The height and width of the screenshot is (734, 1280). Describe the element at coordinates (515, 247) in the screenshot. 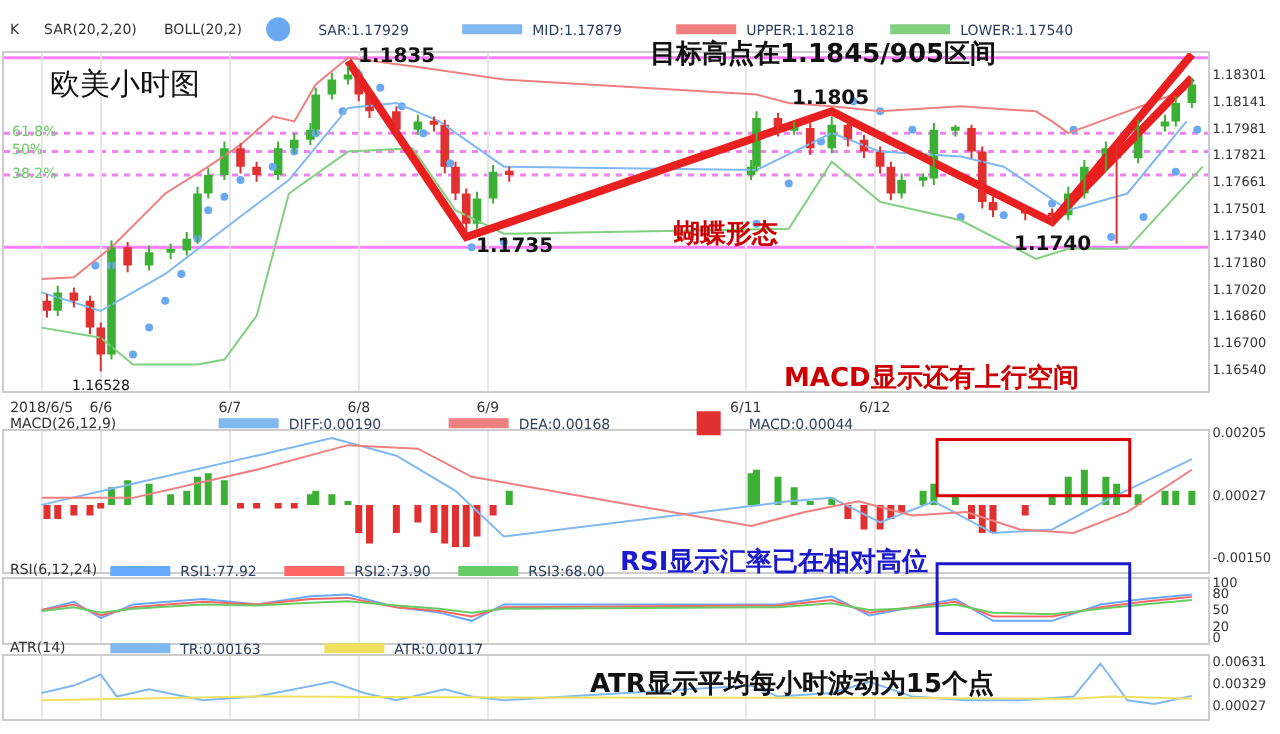

I see `annotation: 1.1735` at that location.